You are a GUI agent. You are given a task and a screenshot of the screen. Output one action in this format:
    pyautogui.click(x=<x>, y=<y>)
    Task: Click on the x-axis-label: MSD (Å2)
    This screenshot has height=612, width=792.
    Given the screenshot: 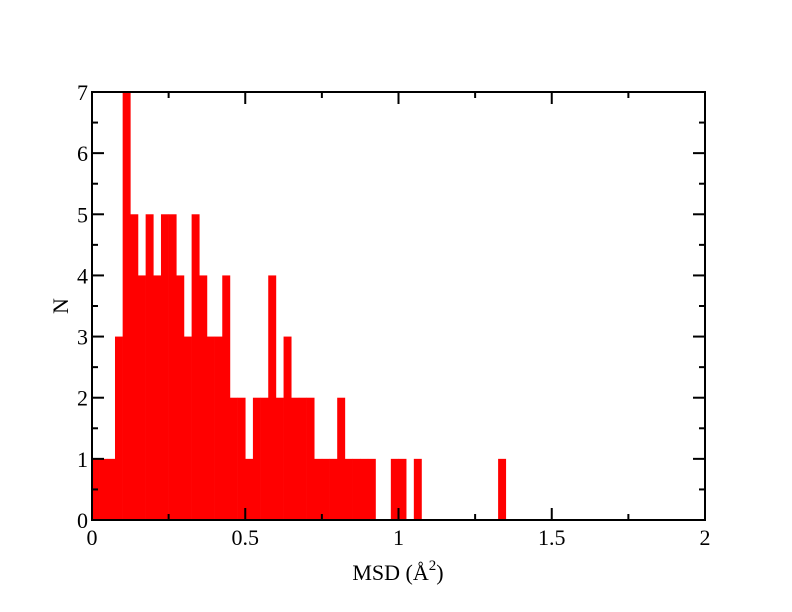 What is the action you would take?
    pyautogui.click(x=397, y=571)
    